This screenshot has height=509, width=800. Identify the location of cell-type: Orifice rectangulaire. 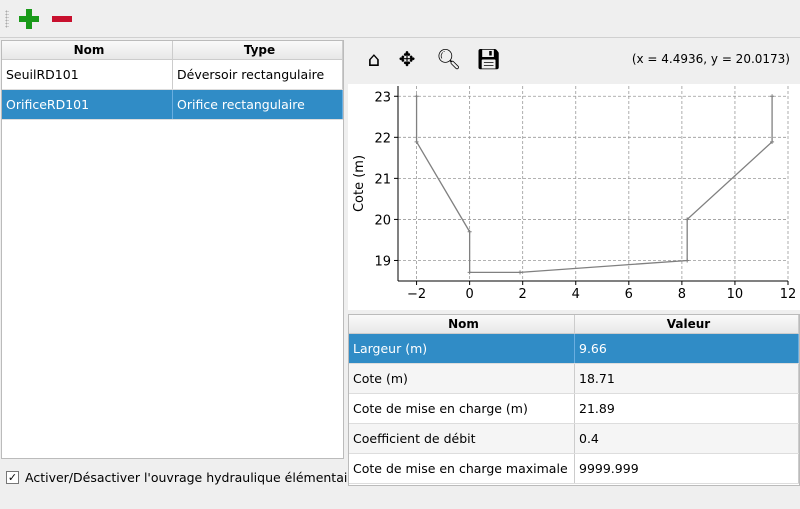
(258, 104).